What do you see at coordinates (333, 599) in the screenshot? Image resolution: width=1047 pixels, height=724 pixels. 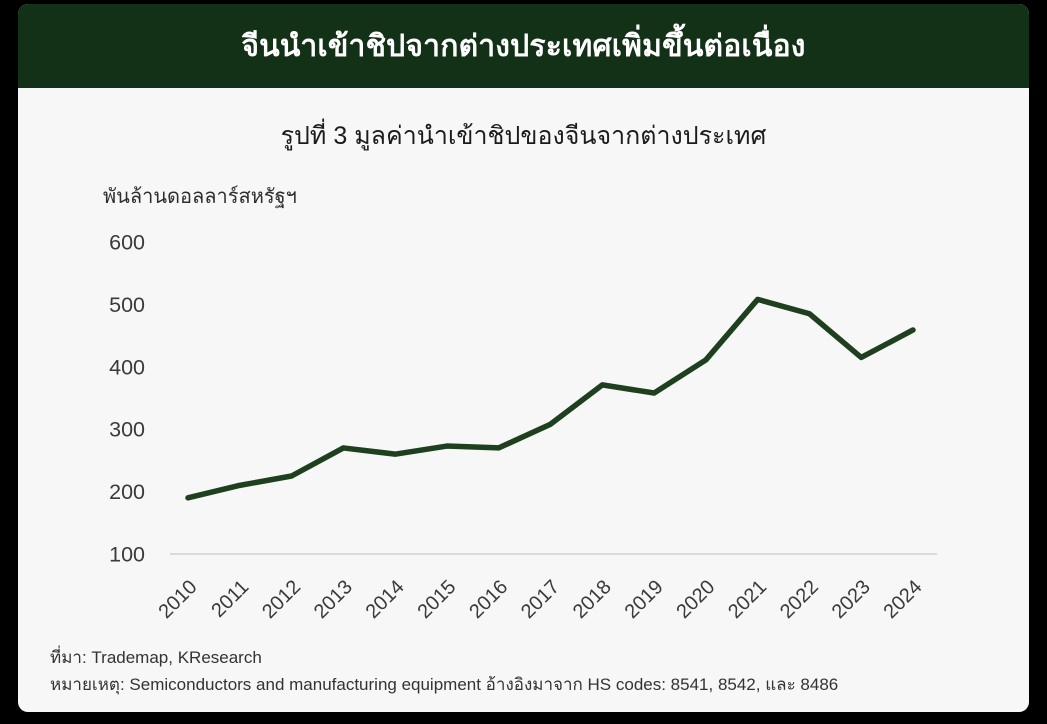 I see `x-tick-label: 2013` at bounding box center [333, 599].